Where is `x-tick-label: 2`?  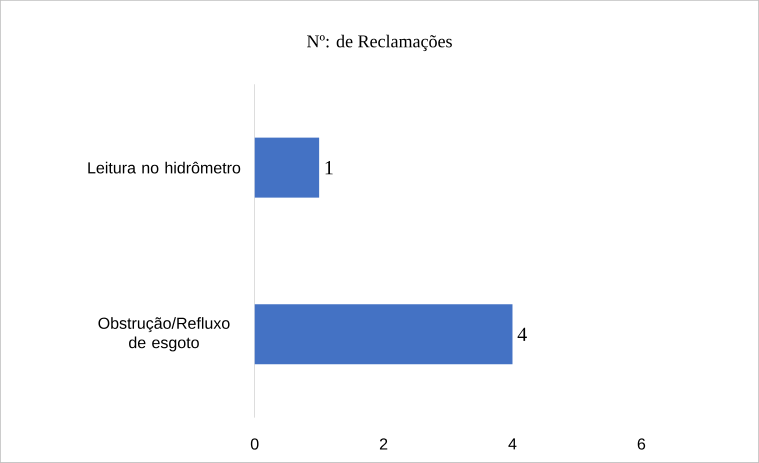
x-tick-label: 2 is located at coordinates (384, 444).